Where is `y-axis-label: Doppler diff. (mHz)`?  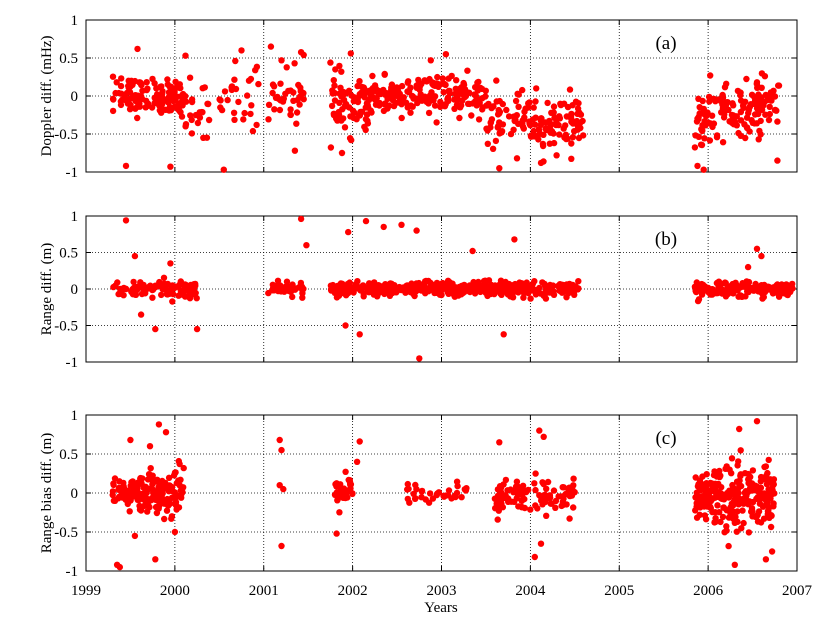 y-axis-label: Doppler diff. (mHz) is located at coordinates (47, 96).